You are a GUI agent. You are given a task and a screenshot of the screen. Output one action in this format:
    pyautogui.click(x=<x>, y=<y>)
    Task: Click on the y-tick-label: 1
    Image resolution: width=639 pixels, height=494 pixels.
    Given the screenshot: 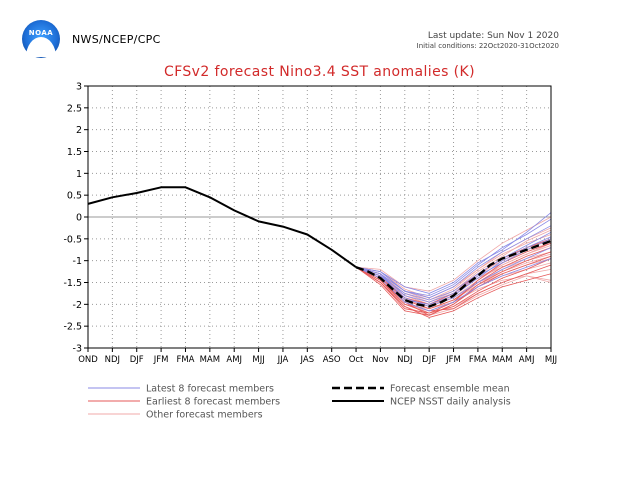 What is the action you would take?
    pyautogui.click(x=79, y=174)
    